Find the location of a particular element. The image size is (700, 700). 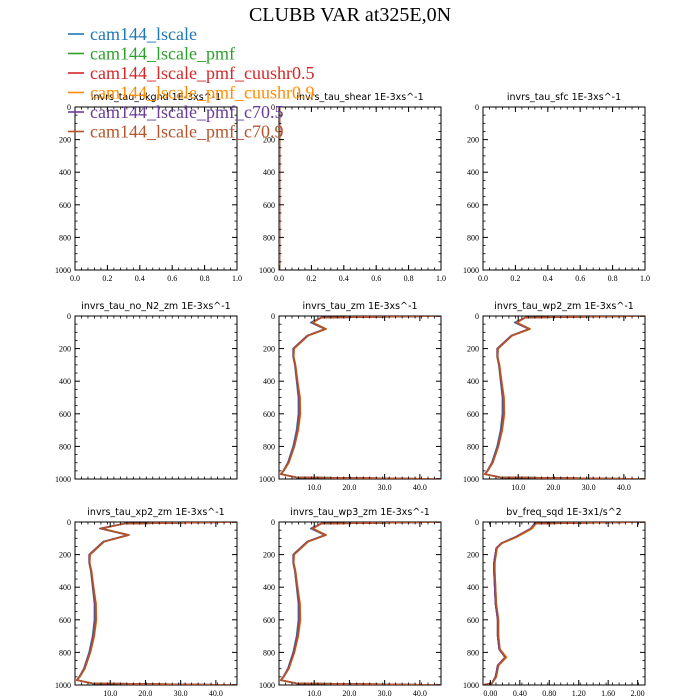

panel-title: invrs_tau_sfc 1E-3xs^-1 is located at coordinates (564, 97).